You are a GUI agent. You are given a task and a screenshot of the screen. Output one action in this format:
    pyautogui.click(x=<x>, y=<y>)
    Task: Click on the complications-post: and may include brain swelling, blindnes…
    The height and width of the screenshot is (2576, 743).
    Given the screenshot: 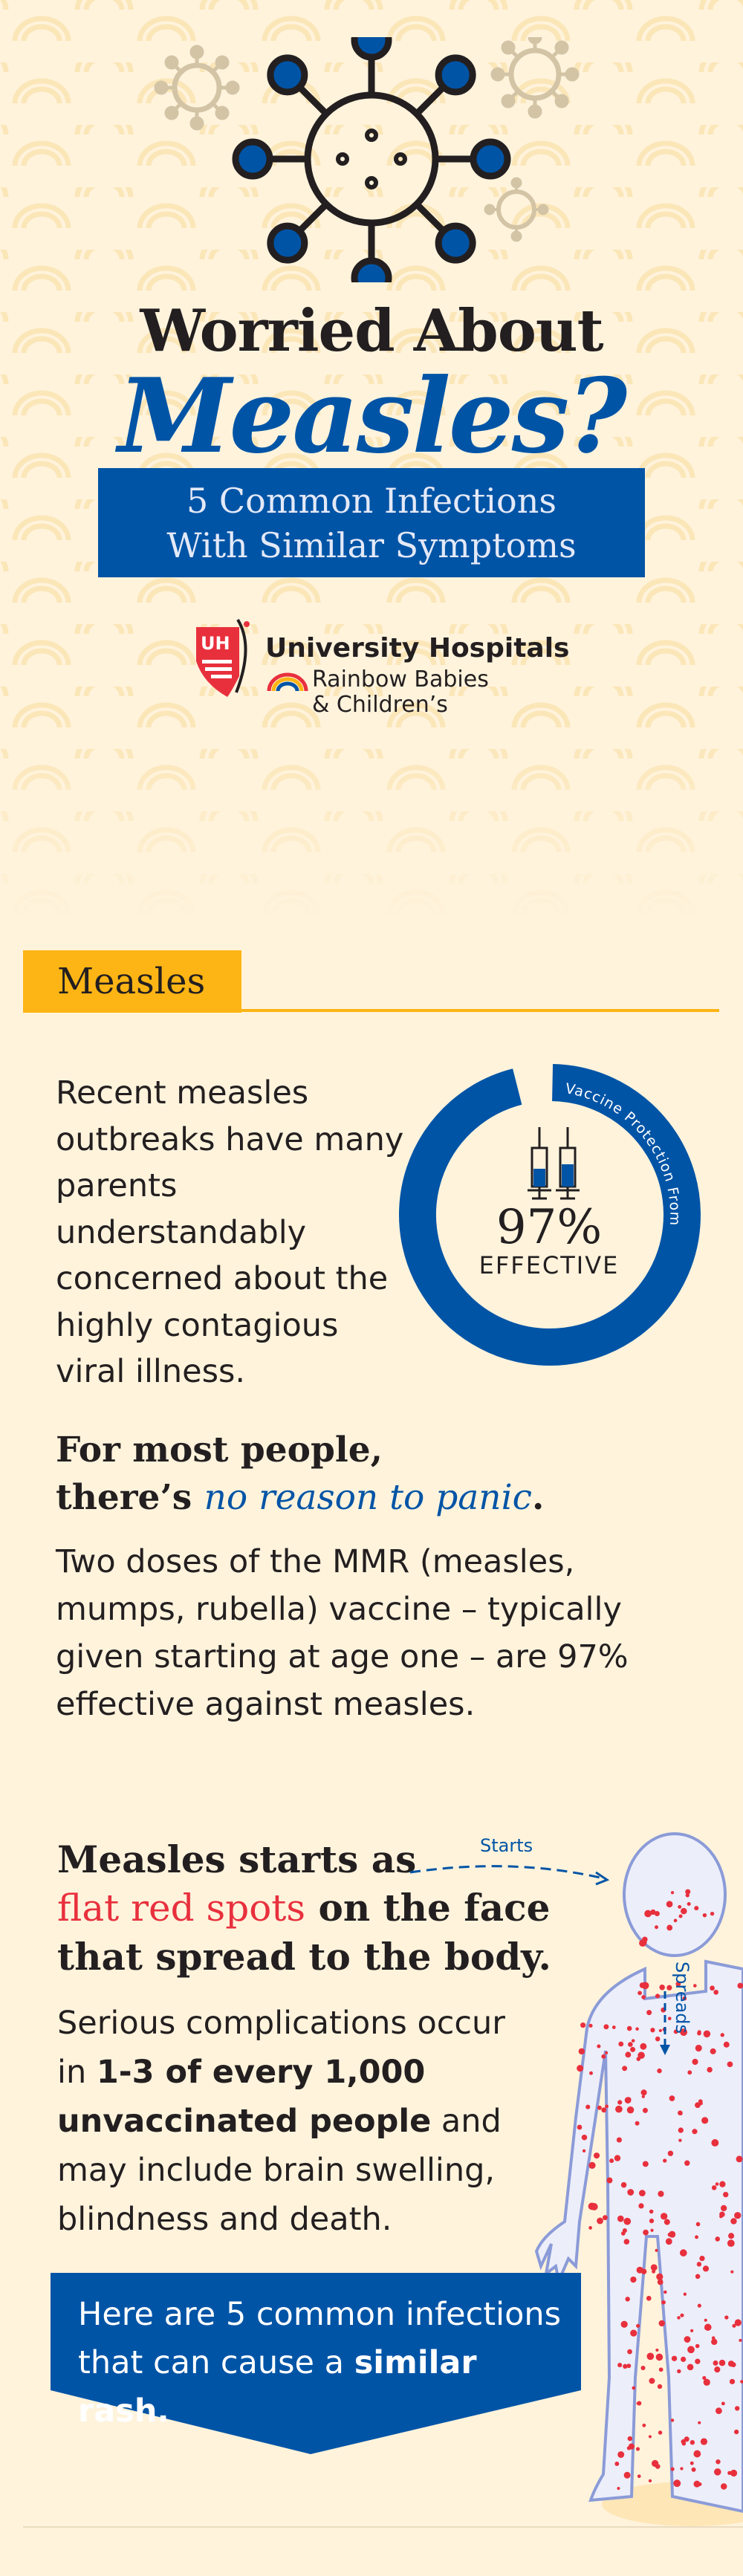 What is the action you would take?
    pyautogui.click(x=279, y=2170)
    